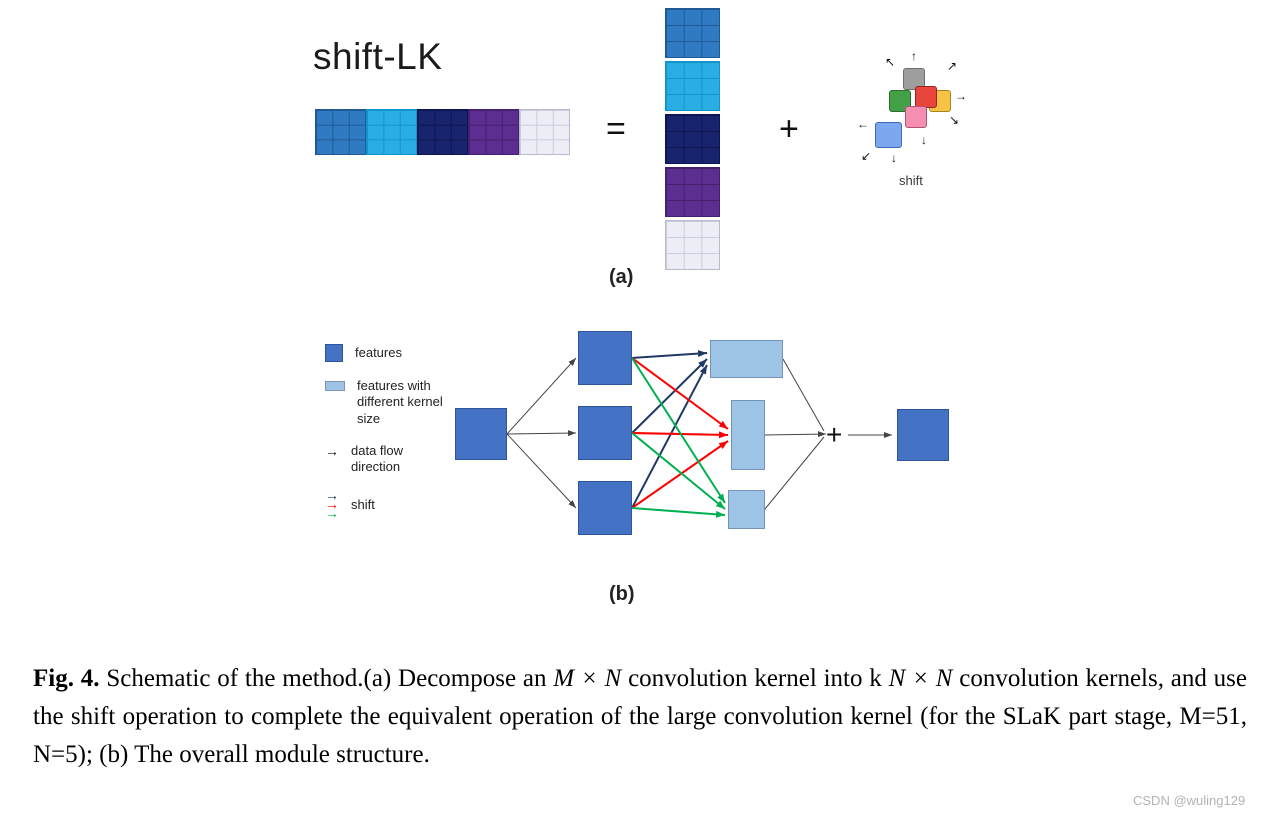 This screenshot has width=1274, height=819. I want to click on legend-item-data-flow: → data flow direction, so click(400, 459).